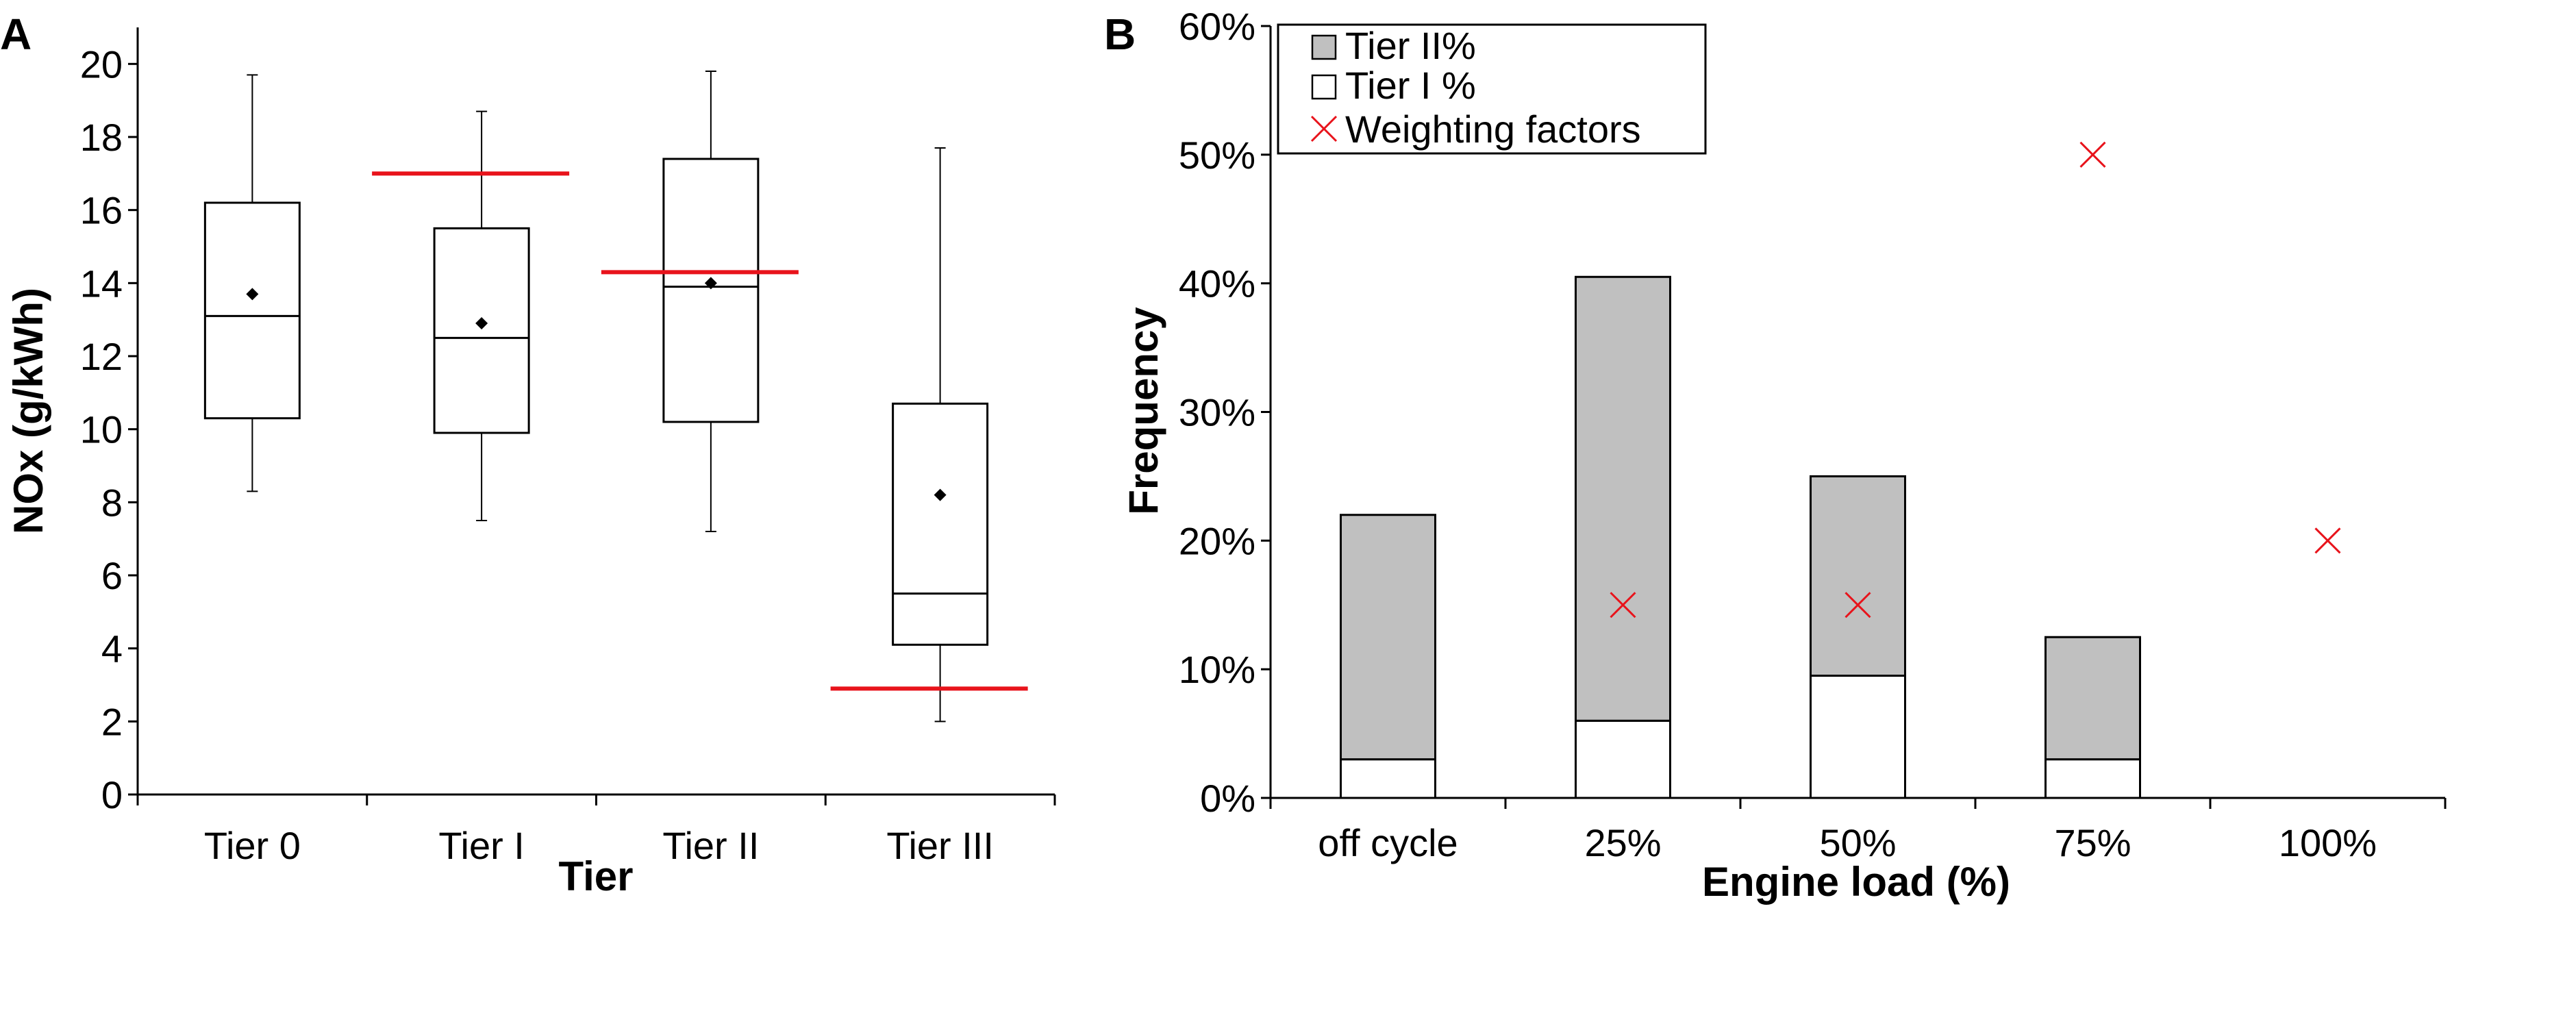 The height and width of the screenshot is (1026, 2576). I want to click on panel-a-y-axis-title: NOx (g/kWh), so click(28, 411).